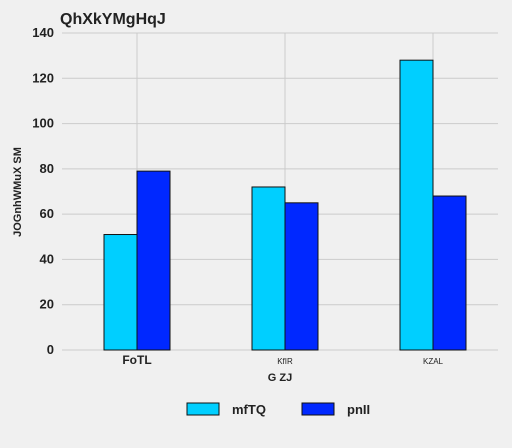 The image size is (512, 448). Describe the element at coordinates (43, 191) in the screenshot. I see `y-tick-labels: 0 20 40 60 80 100 120 140` at that location.